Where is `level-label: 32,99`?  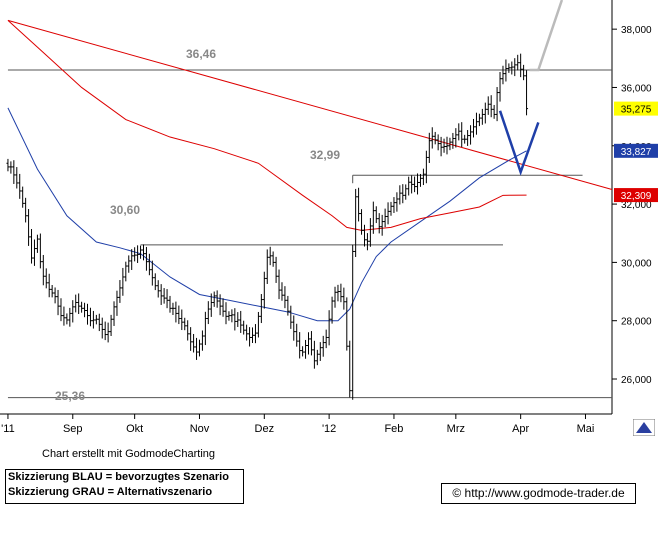 level-label: 32,99 is located at coordinates (325, 155).